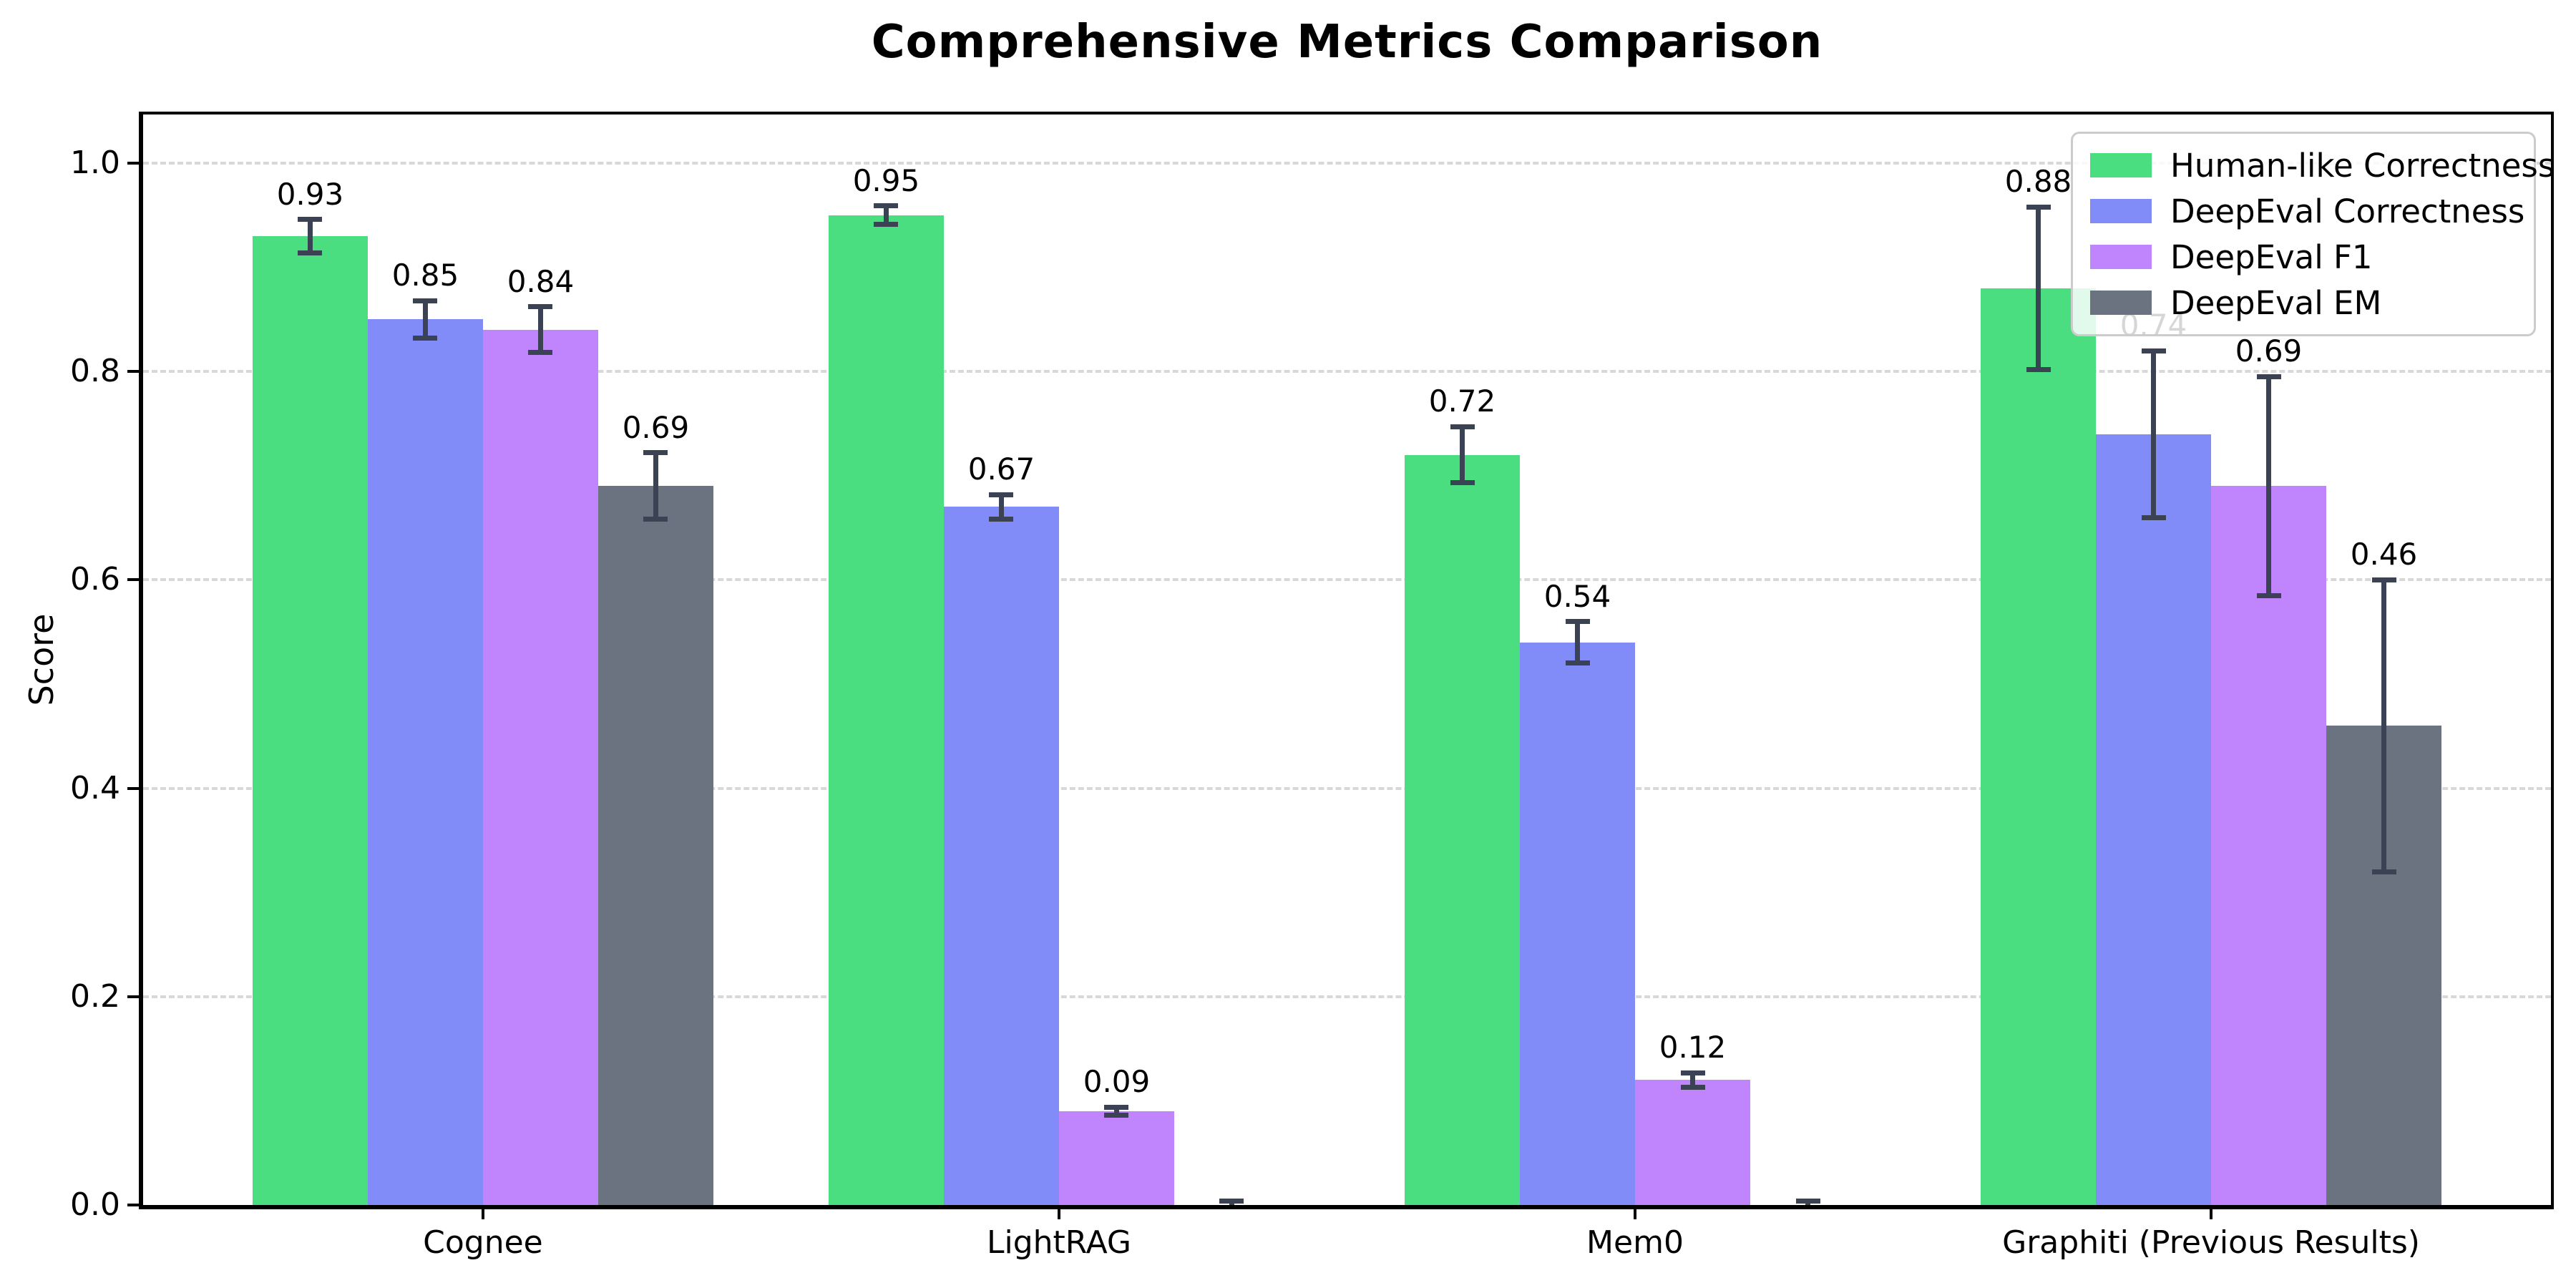 The image size is (2576, 1288). I want to click on bar-value-label: 0.46, so click(2384, 554).